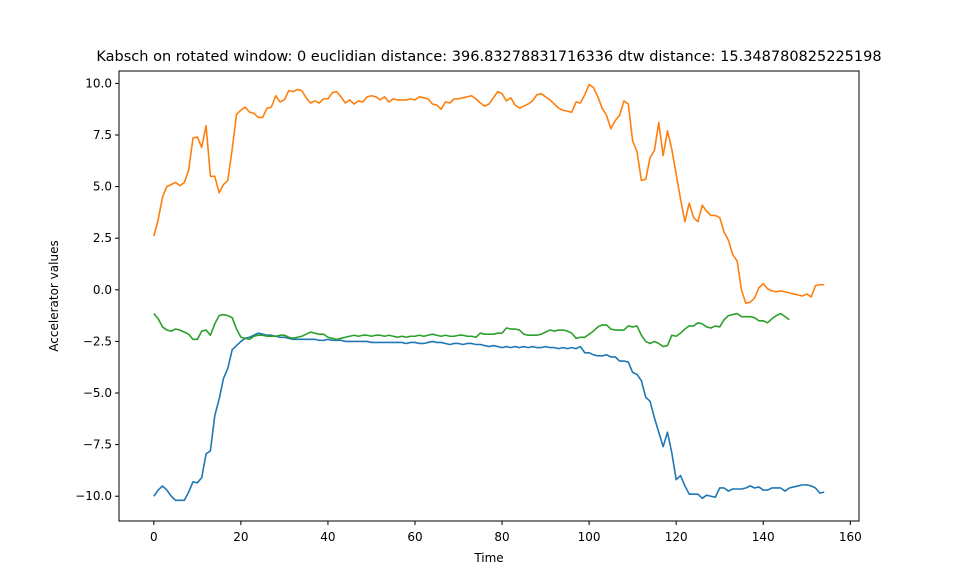  What do you see at coordinates (154, 537) in the screenshot?
I see `x-tick-label: 0` at bounding box center [154, 537].